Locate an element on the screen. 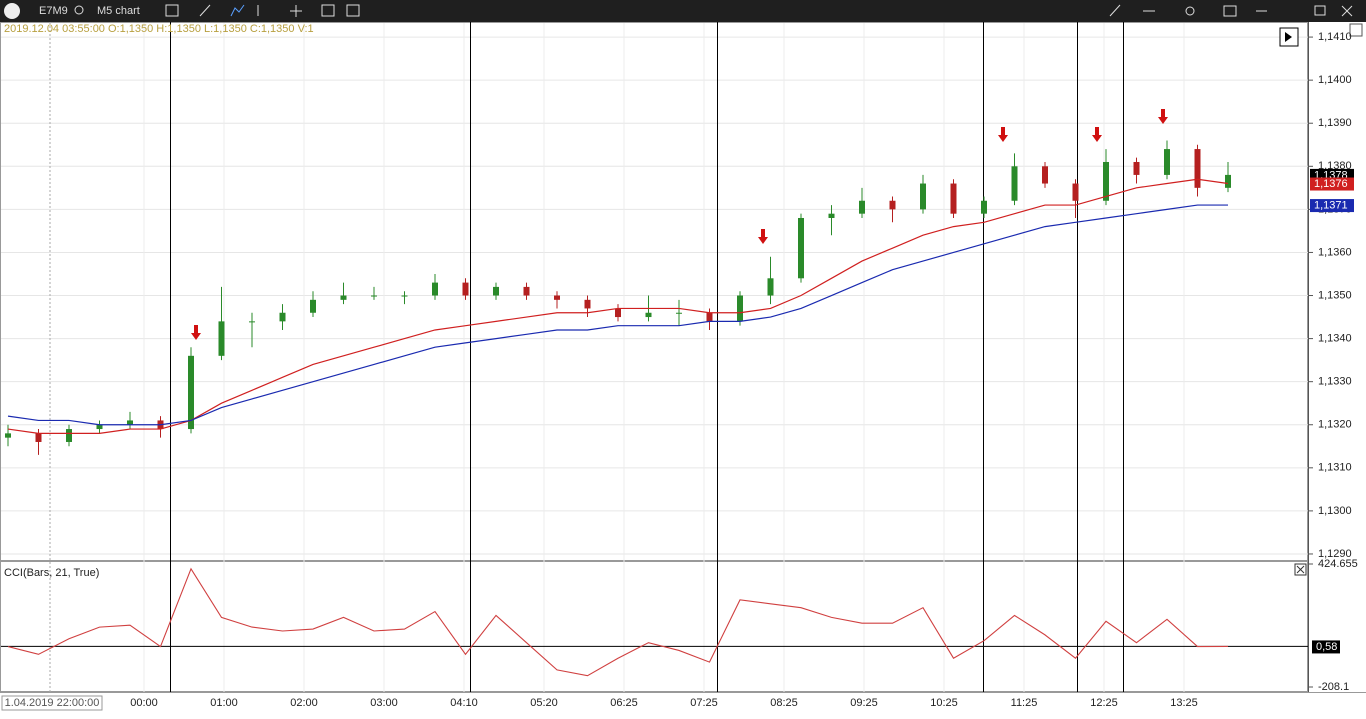 The image size is (1366, 719). x-tick-label: 09:25 is located at coordinates (864, 703).